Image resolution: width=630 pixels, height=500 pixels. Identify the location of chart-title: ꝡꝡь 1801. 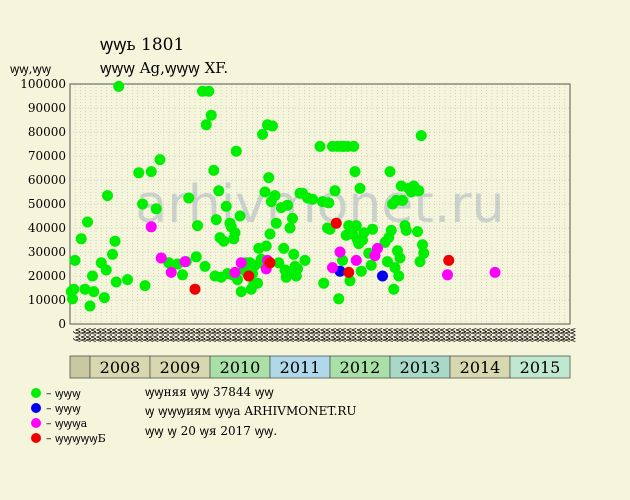
(142, 45).